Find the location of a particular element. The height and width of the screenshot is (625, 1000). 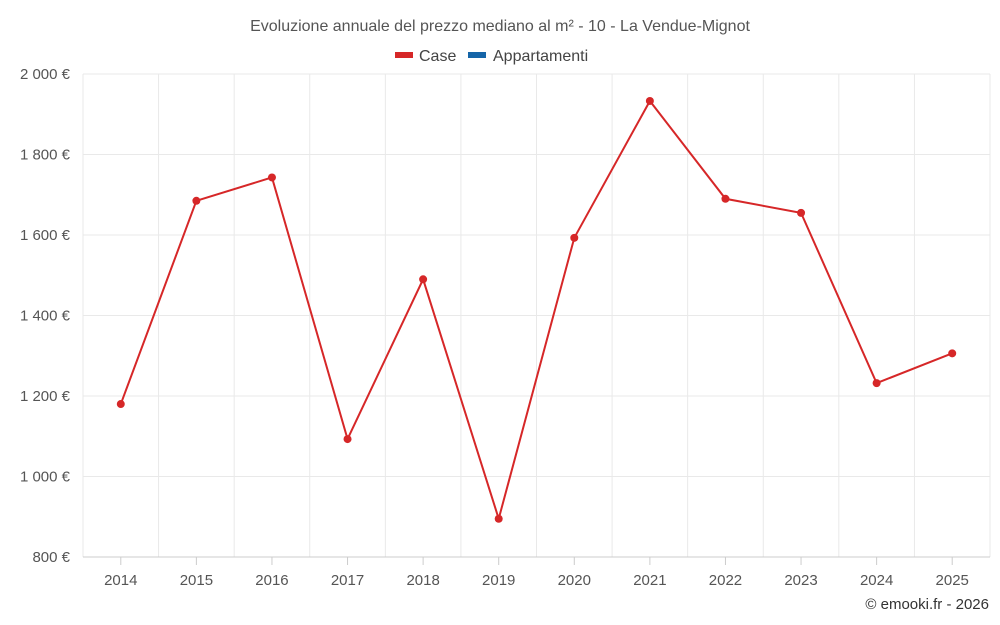

legend-label-appartamenti: Appartamenti is located at coordinates (540, 56).